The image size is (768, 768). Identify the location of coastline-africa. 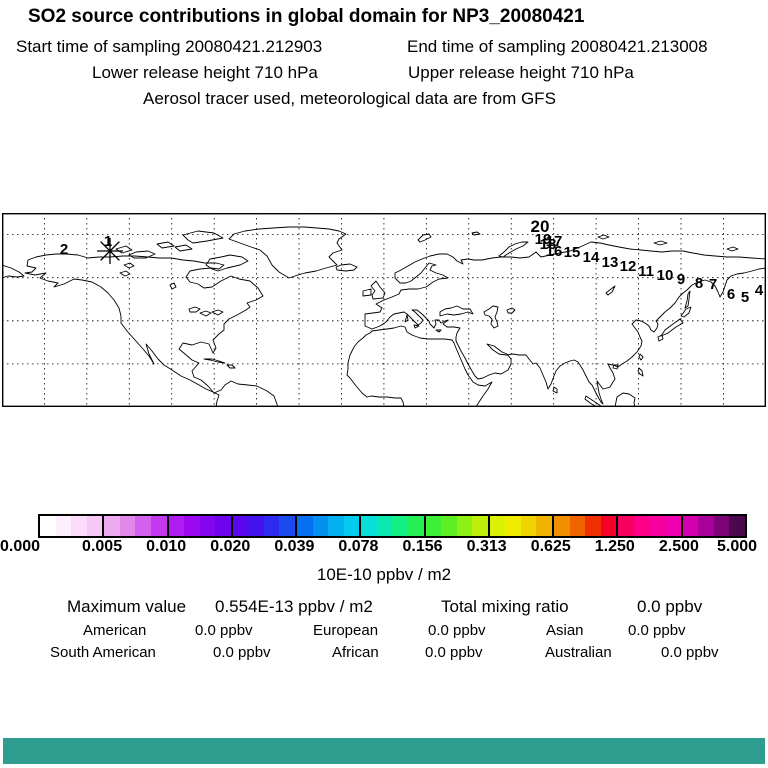
(419, 366).